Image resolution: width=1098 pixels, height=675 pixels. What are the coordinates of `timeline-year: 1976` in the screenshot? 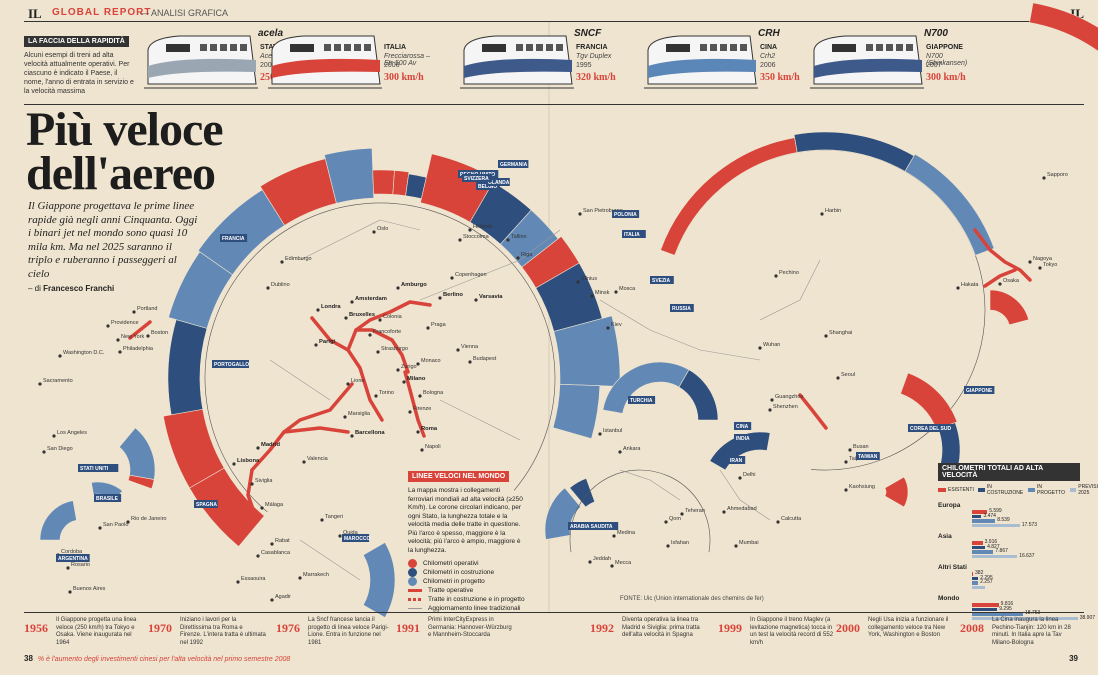 It's located at (288, 628).